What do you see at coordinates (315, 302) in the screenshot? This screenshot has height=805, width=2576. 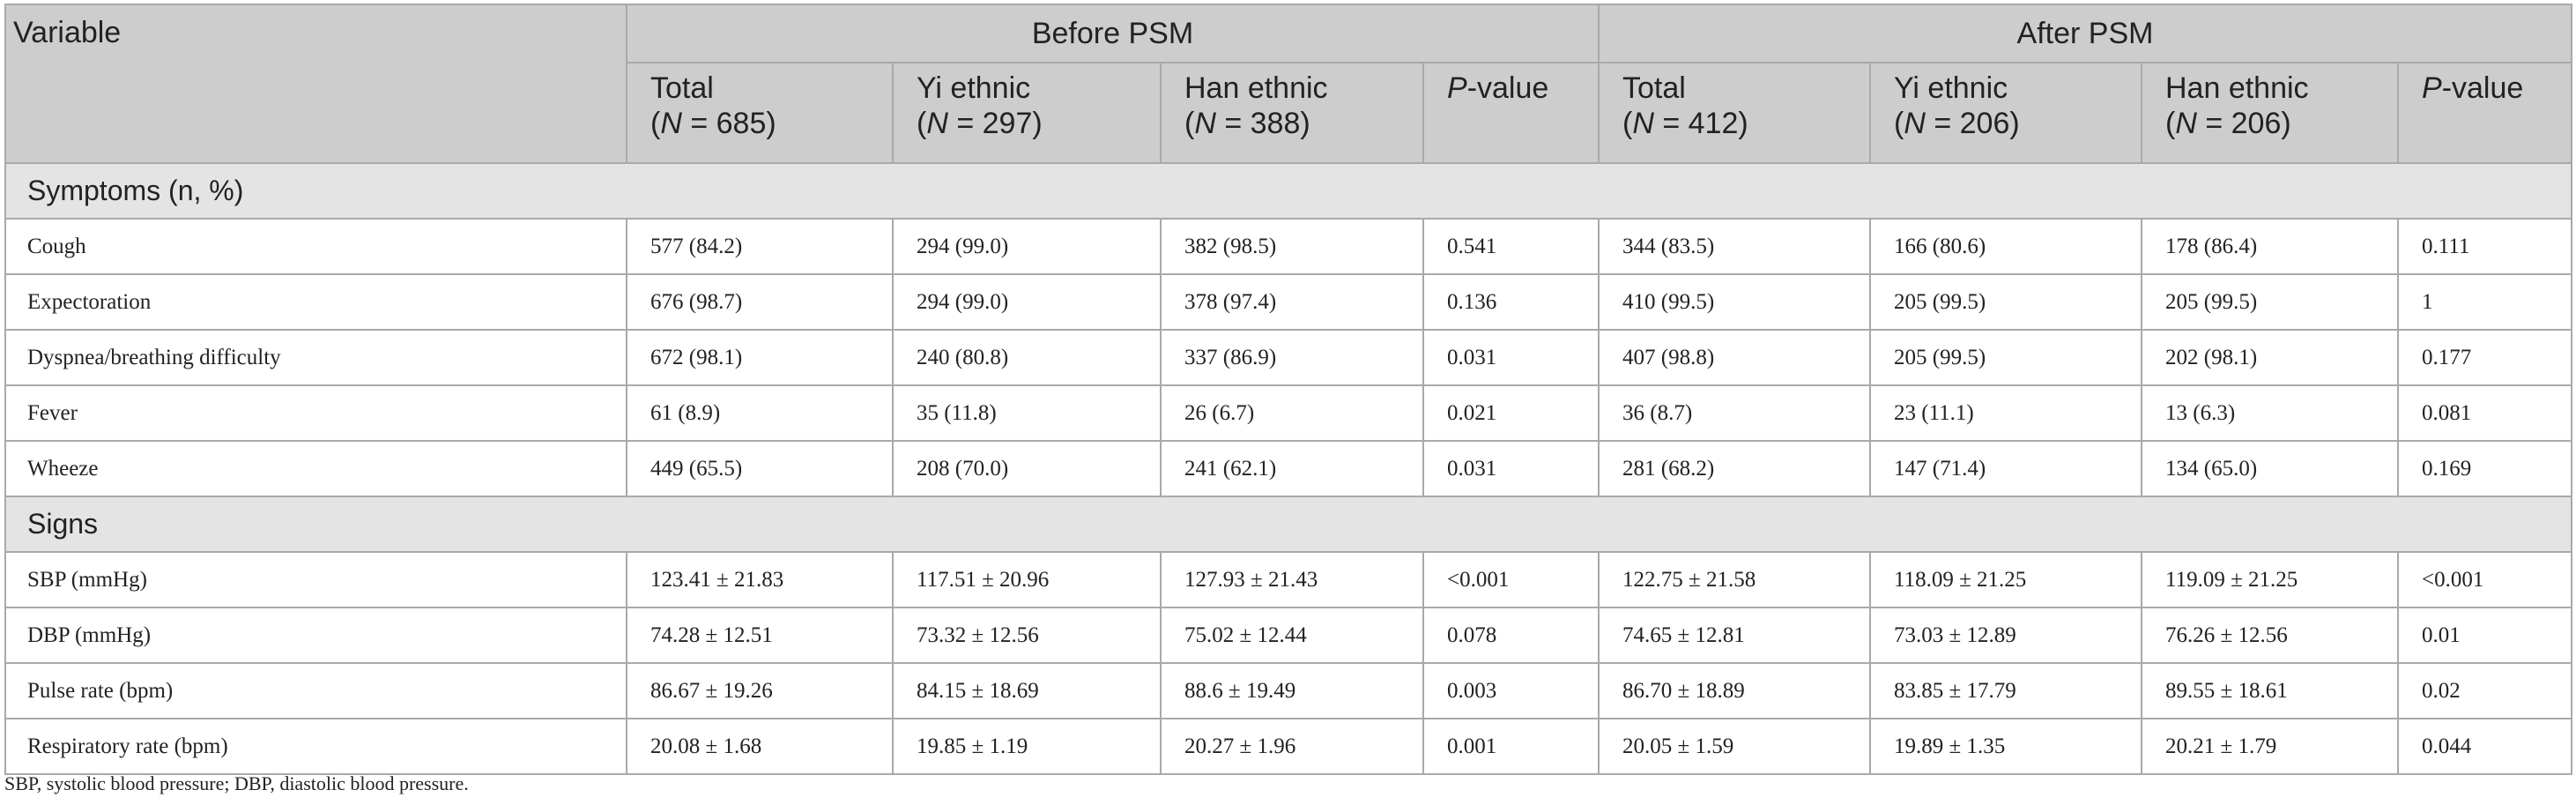 I see `row-label: Expectoration` at bounding box center [315, 302].